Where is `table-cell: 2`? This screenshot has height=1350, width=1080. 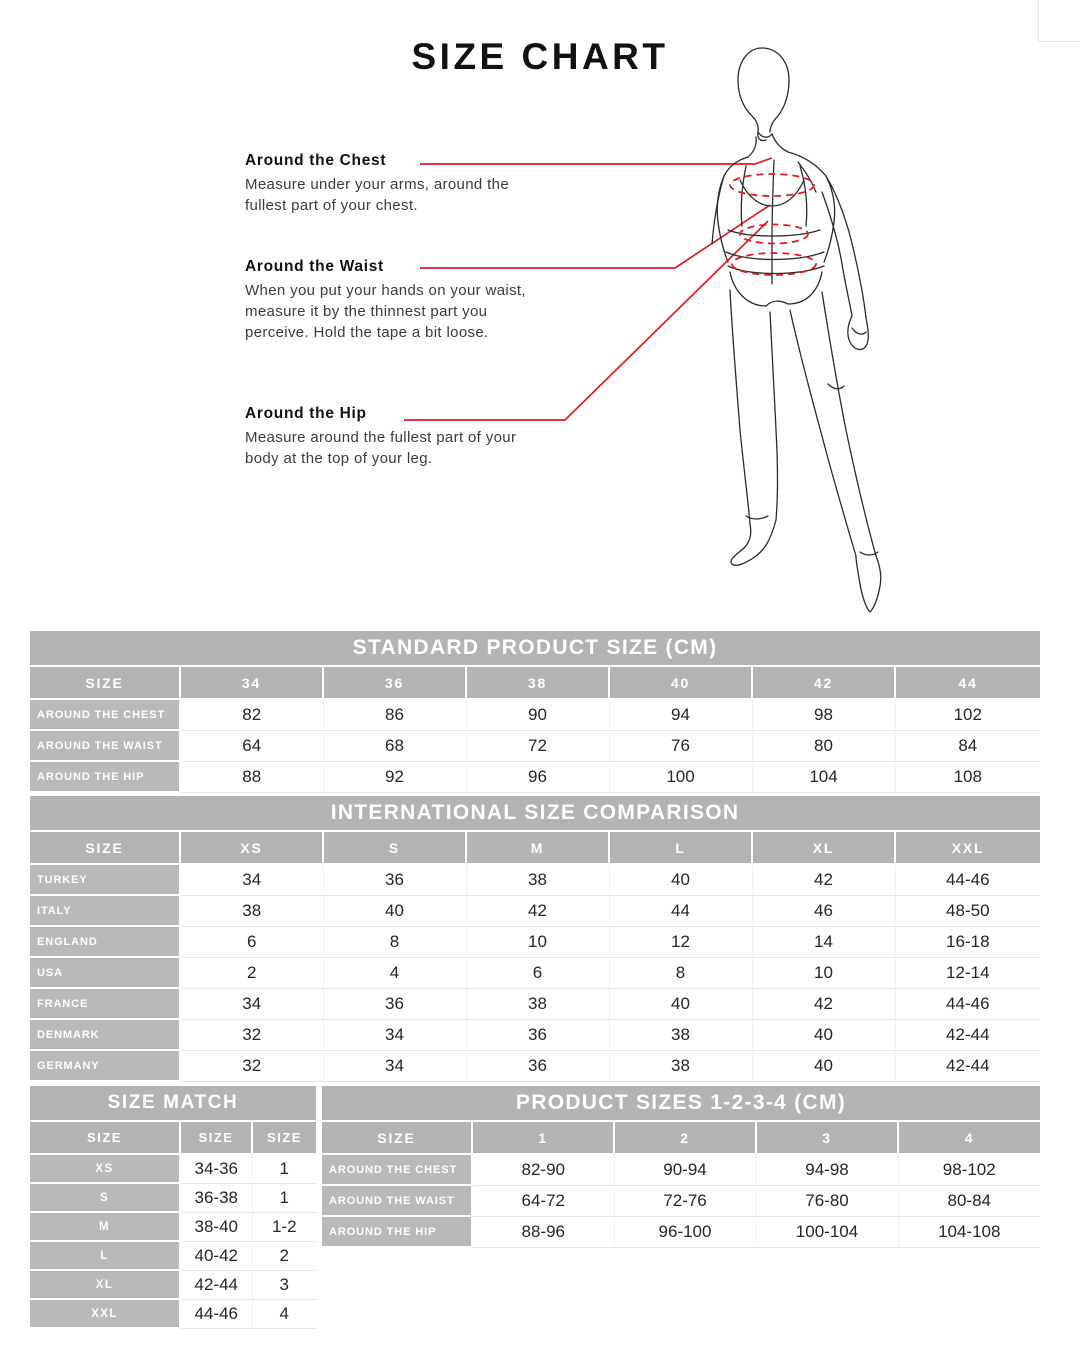 table-cell: 2 is located at coordinates (284, 1256).